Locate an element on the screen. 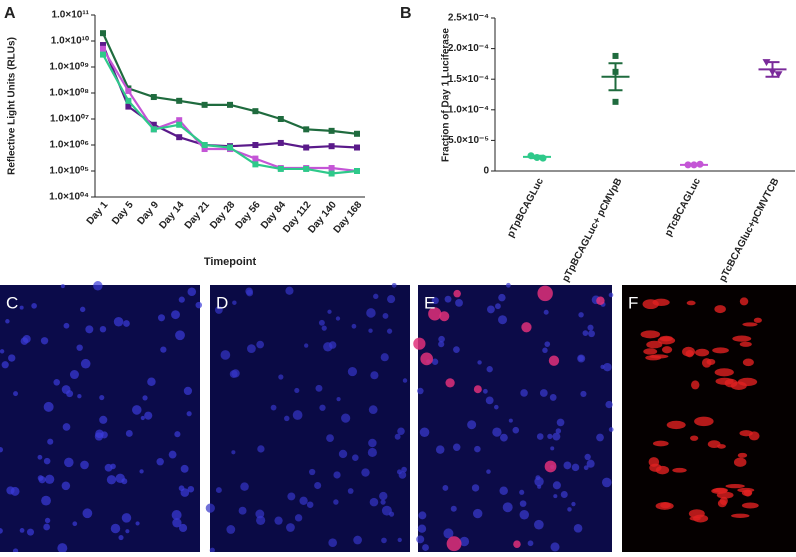  y-axis-label: Fraction of Day 1 Luciferase is located at coordinates (446, 95).